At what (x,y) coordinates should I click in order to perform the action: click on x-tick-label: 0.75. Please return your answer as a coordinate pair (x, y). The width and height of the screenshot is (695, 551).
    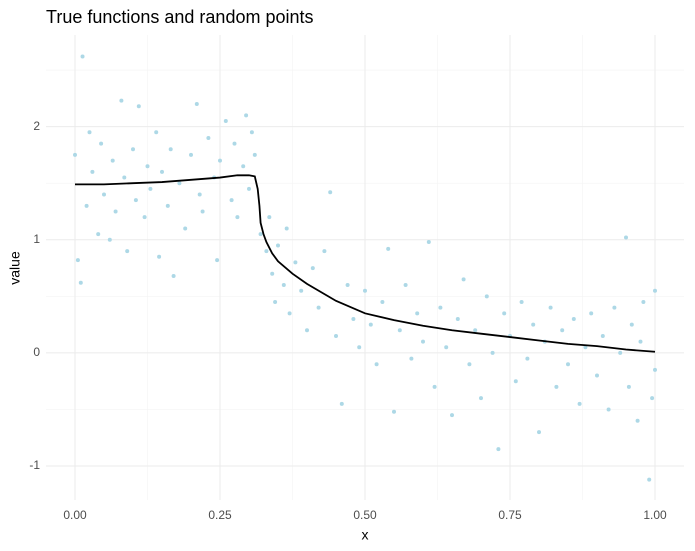
    Looking at the image, I should click on (510, 515).